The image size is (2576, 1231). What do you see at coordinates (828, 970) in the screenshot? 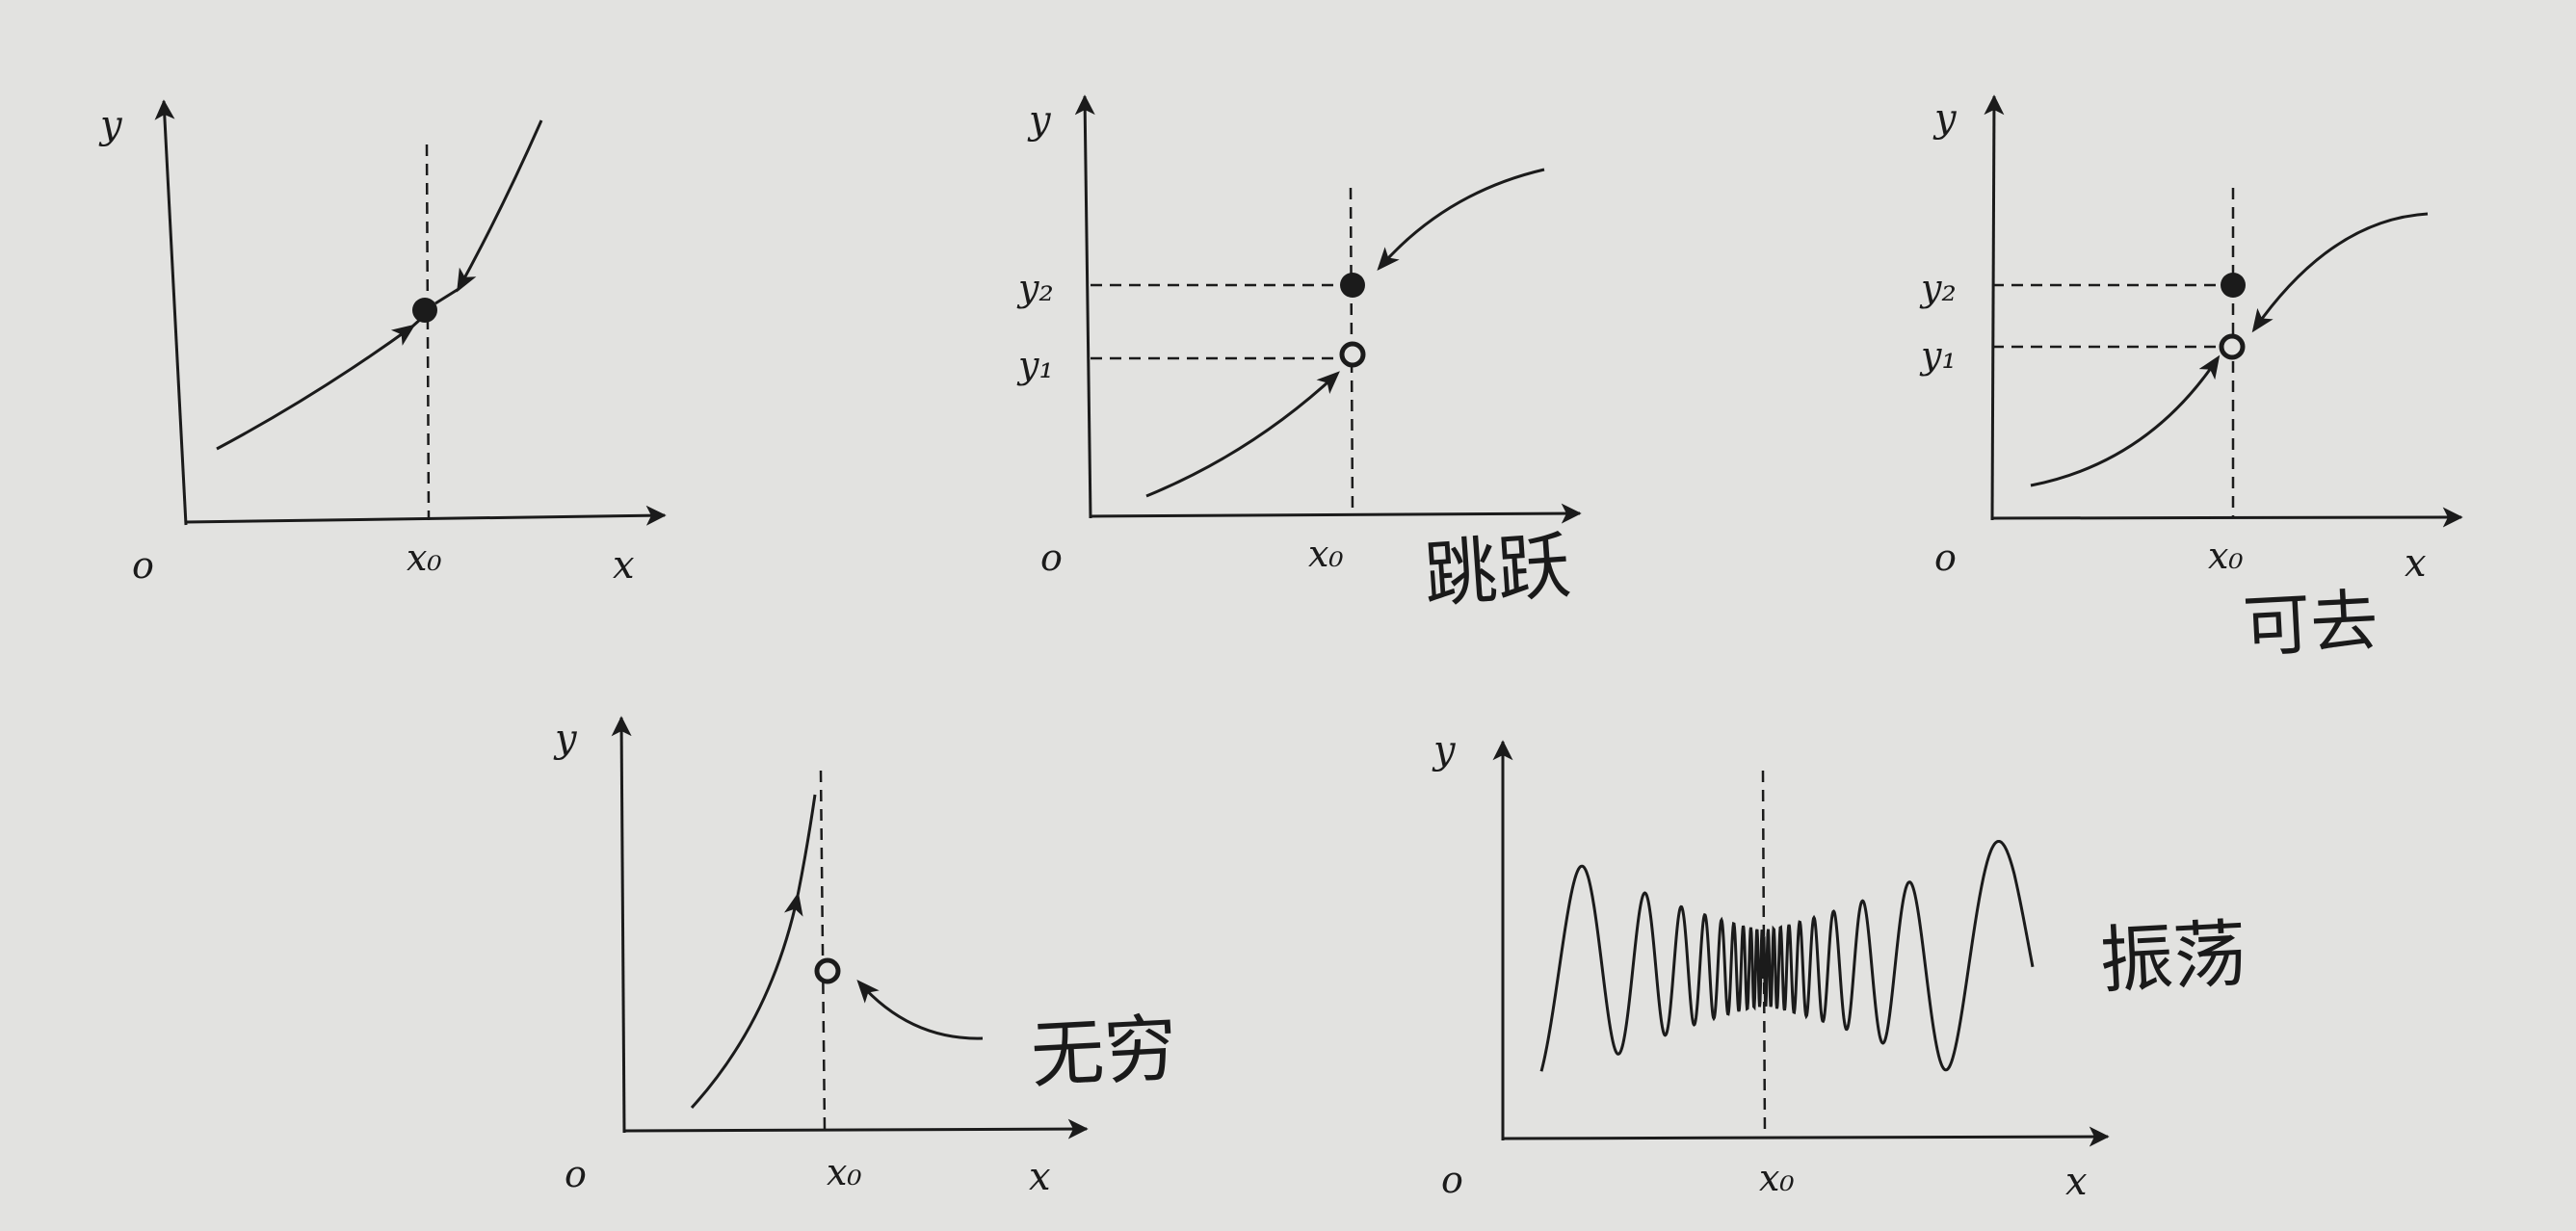
I see `open-point` at bounding box center [828, 970].